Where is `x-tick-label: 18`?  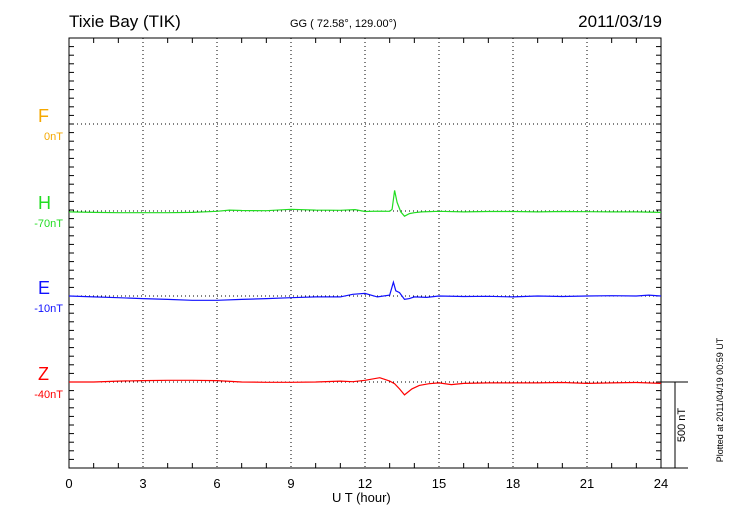 x-tick-label: 18 is located at coordinates (513, 483).